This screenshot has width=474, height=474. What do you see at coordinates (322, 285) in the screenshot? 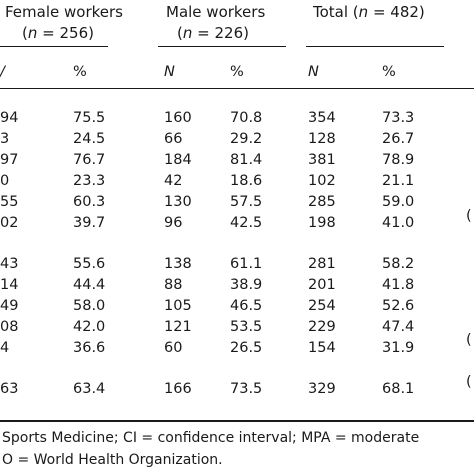
I see `cell-total-n: 201` at bounding box center [322, 285].